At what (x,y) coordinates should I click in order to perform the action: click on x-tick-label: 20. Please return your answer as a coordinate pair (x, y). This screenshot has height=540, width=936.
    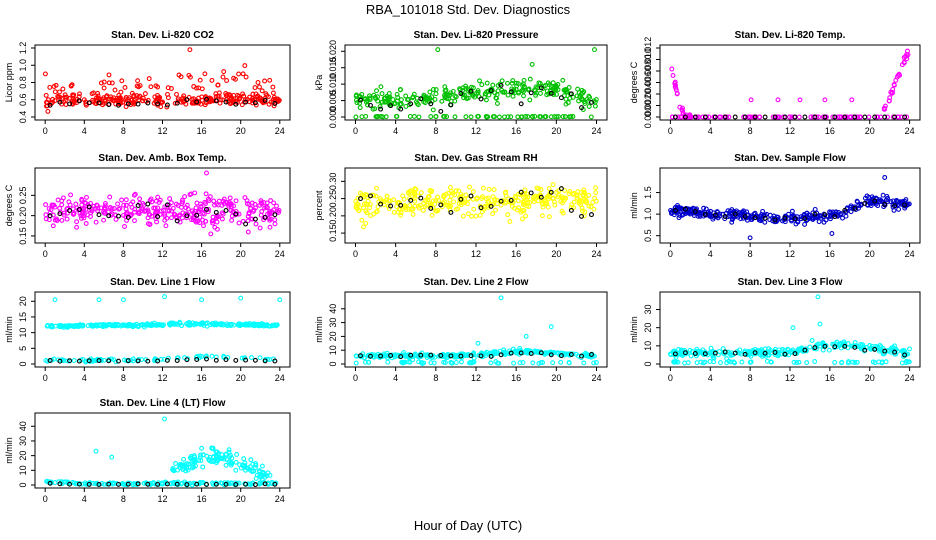
    Looking at the image, I should click on (241, 499).